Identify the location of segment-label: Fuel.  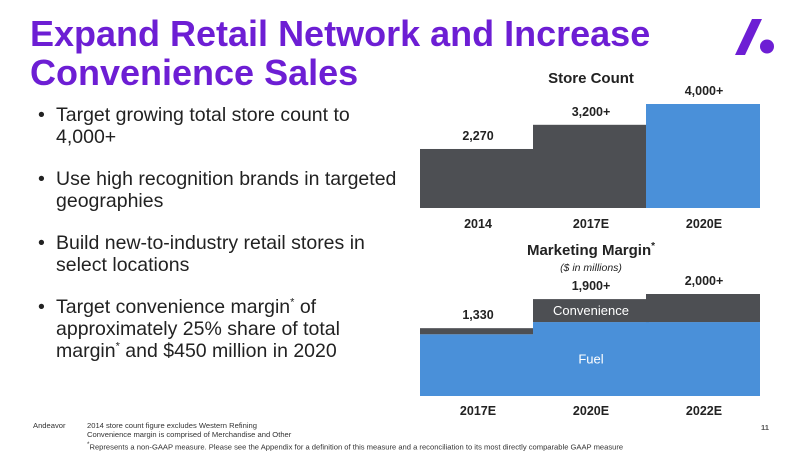
(590, 359).